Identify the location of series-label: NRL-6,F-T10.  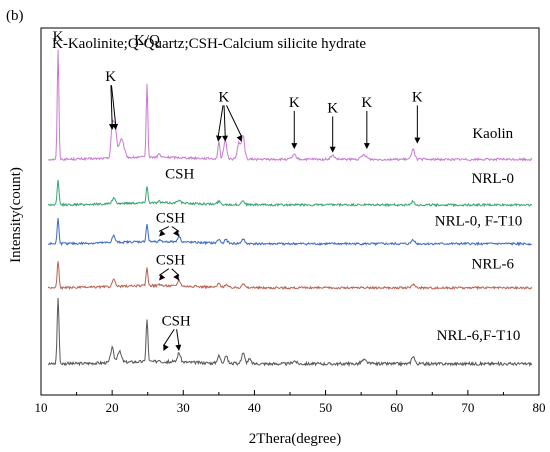
(479, 336).